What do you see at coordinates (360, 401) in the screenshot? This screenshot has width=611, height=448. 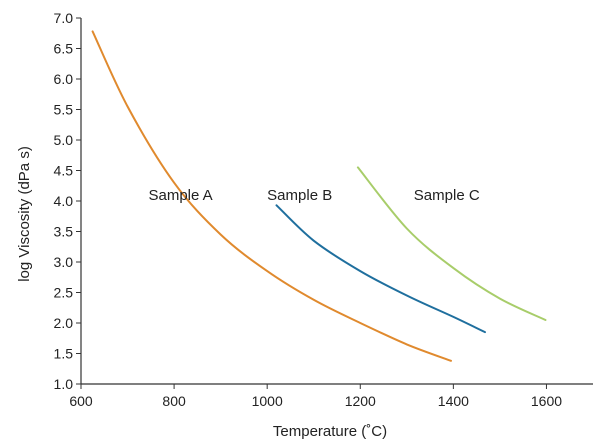 I see `x-tick-label: 1200` at bounding box center [360, 401].